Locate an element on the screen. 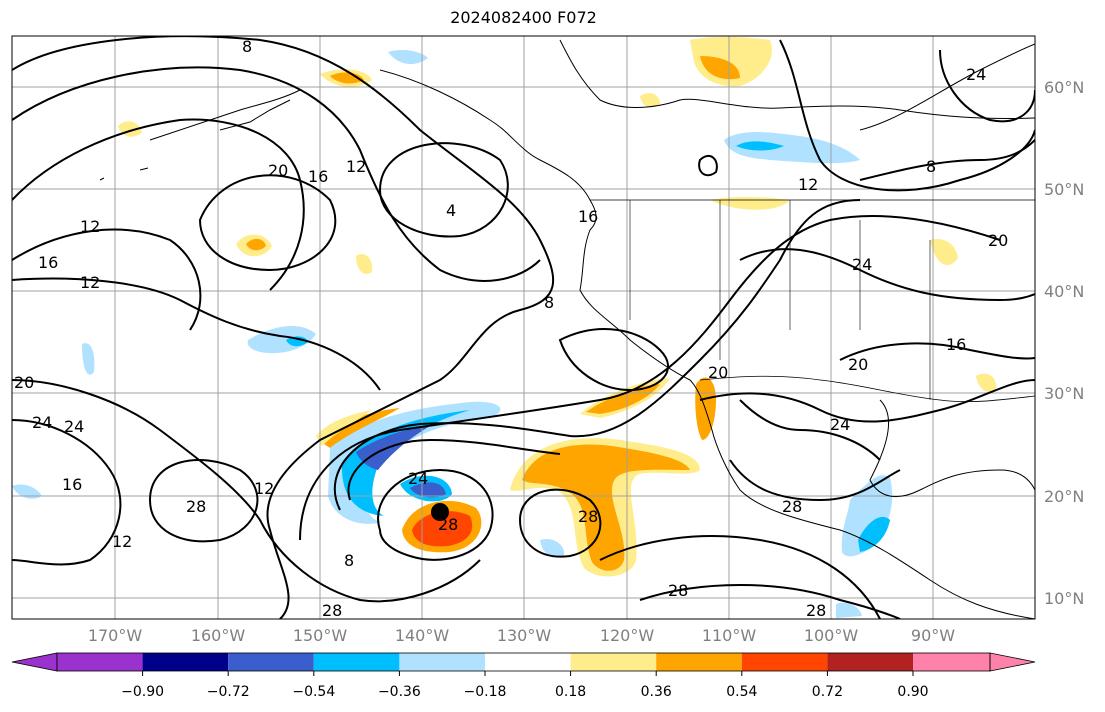  colorbar-tick-label: −0.90 is located at coordinates (143, 692).